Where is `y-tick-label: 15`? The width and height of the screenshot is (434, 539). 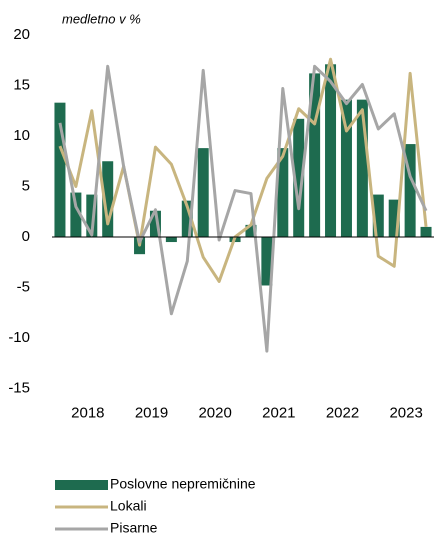 y-tick-label: 15 is located at coordinates (21, 84).